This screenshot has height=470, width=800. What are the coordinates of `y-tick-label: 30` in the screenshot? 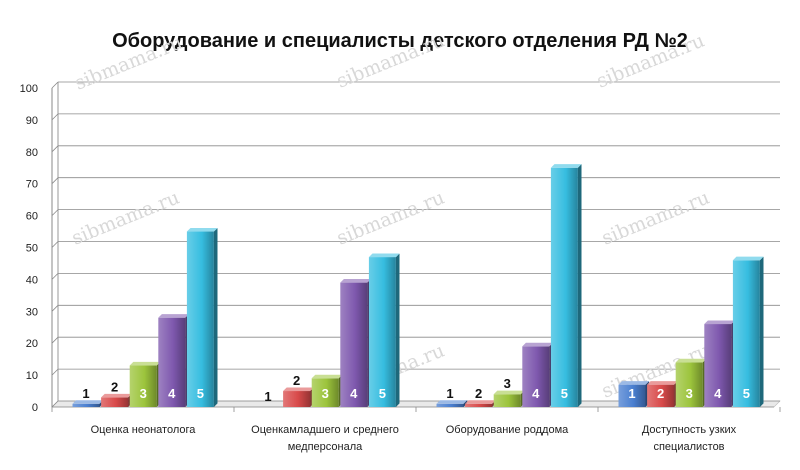 It's located at (32, 312).